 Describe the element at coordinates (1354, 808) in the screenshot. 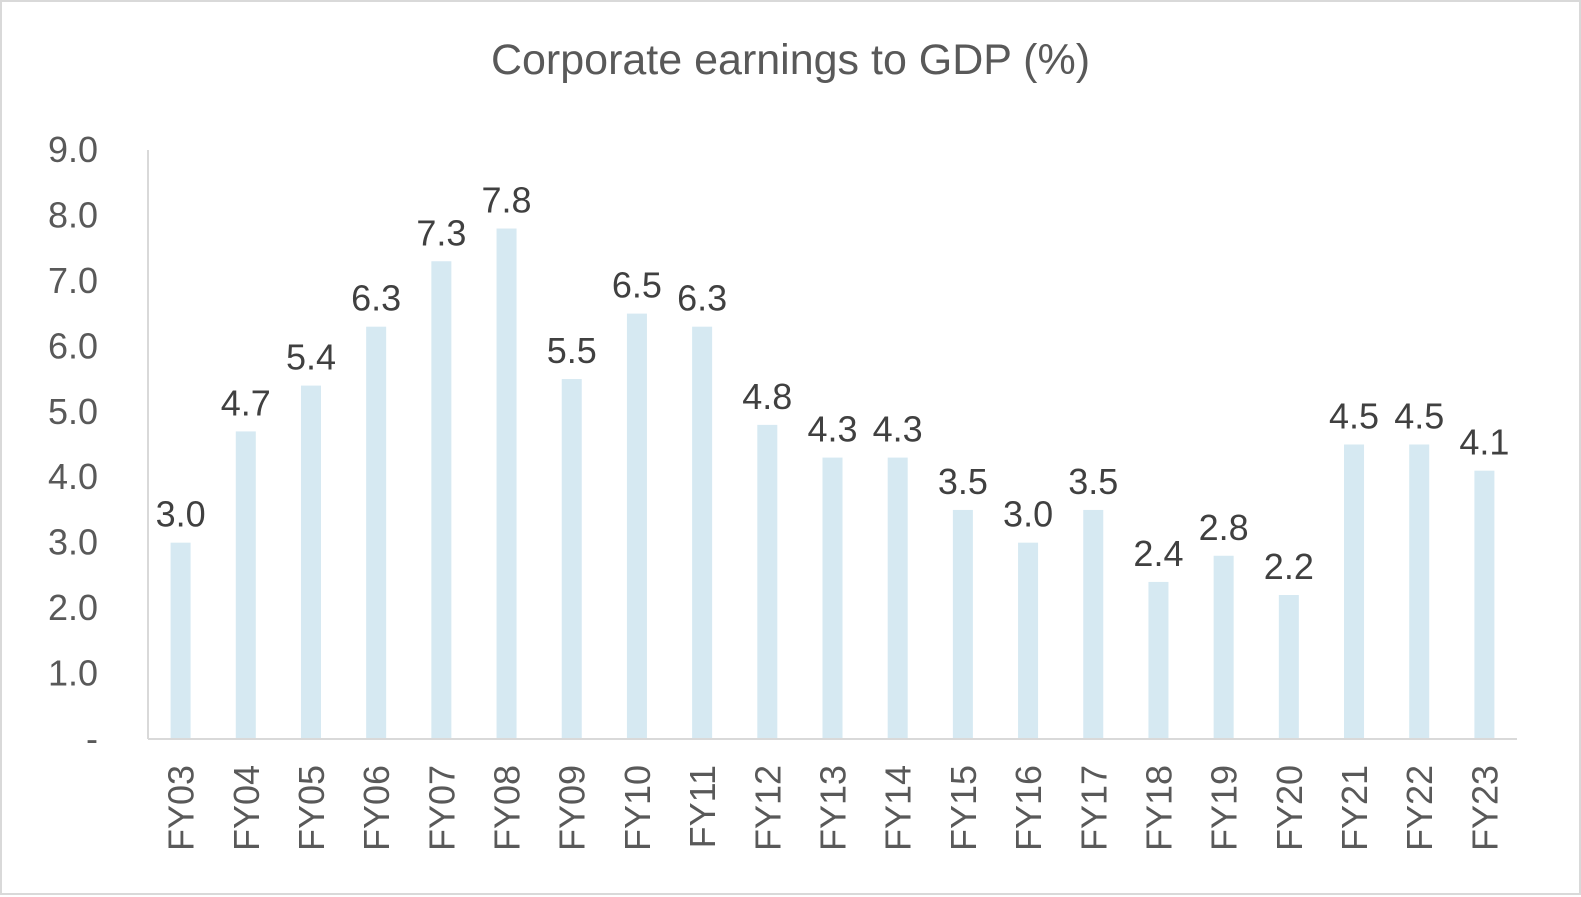

I see `x-tick-label: FY21` at that location.